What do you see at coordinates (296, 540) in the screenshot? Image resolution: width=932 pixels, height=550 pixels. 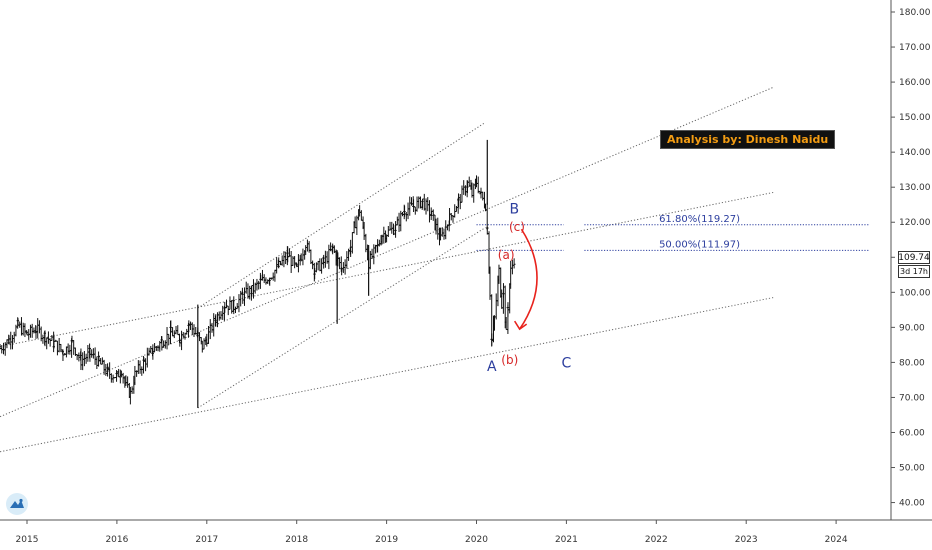 I see `time-tick-label: 2018` at bounding box center [296, 540].